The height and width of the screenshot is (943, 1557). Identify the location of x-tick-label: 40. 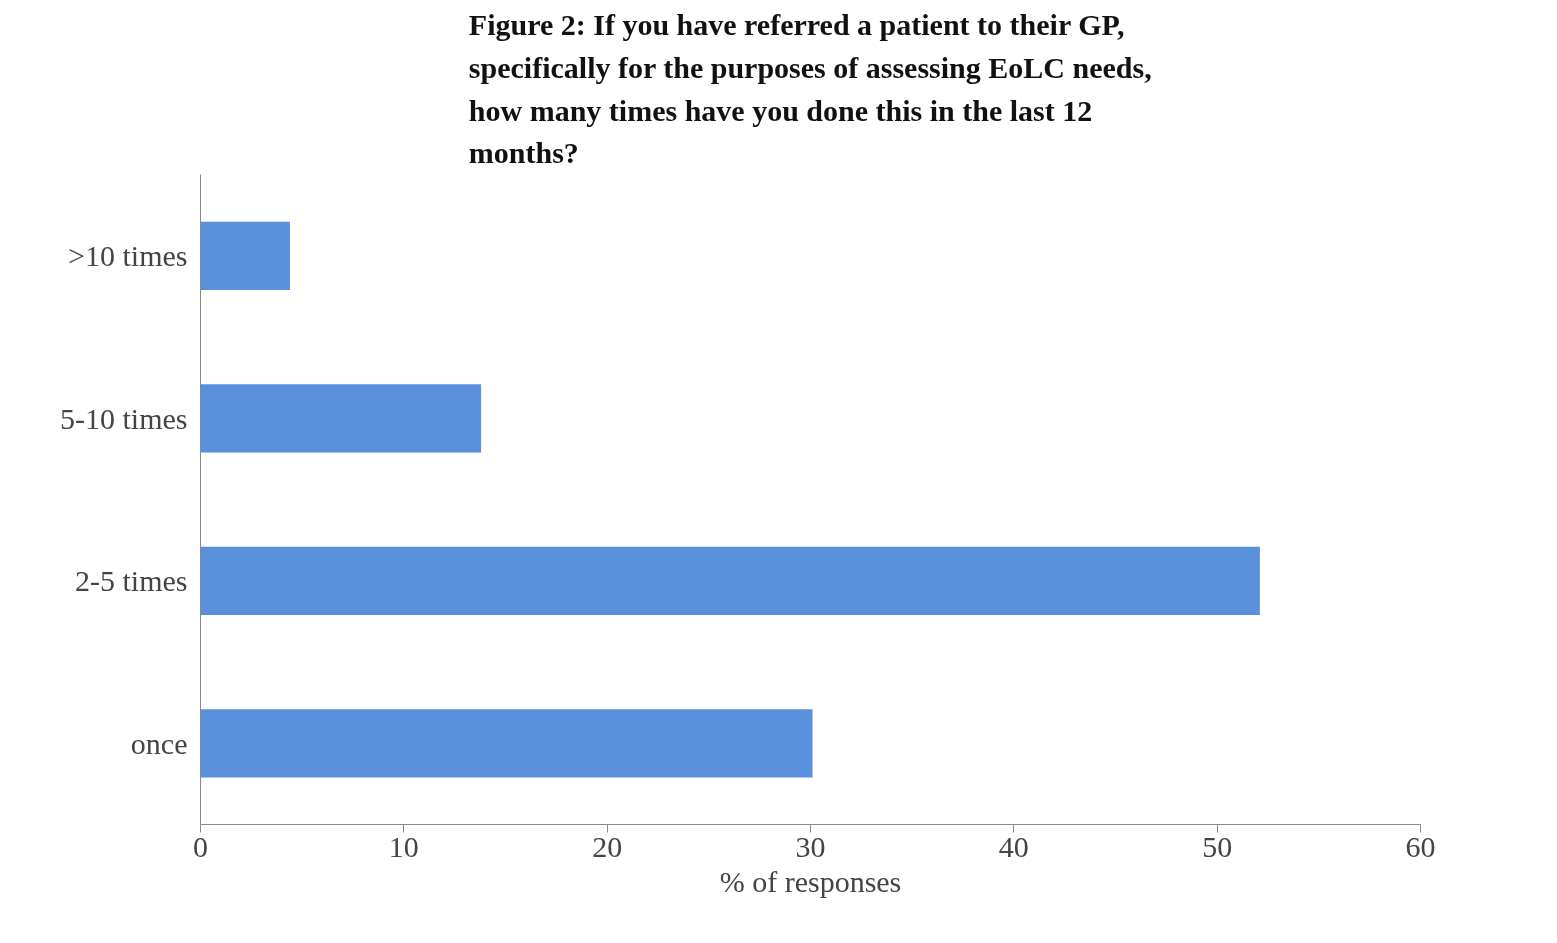
(1013, 846).